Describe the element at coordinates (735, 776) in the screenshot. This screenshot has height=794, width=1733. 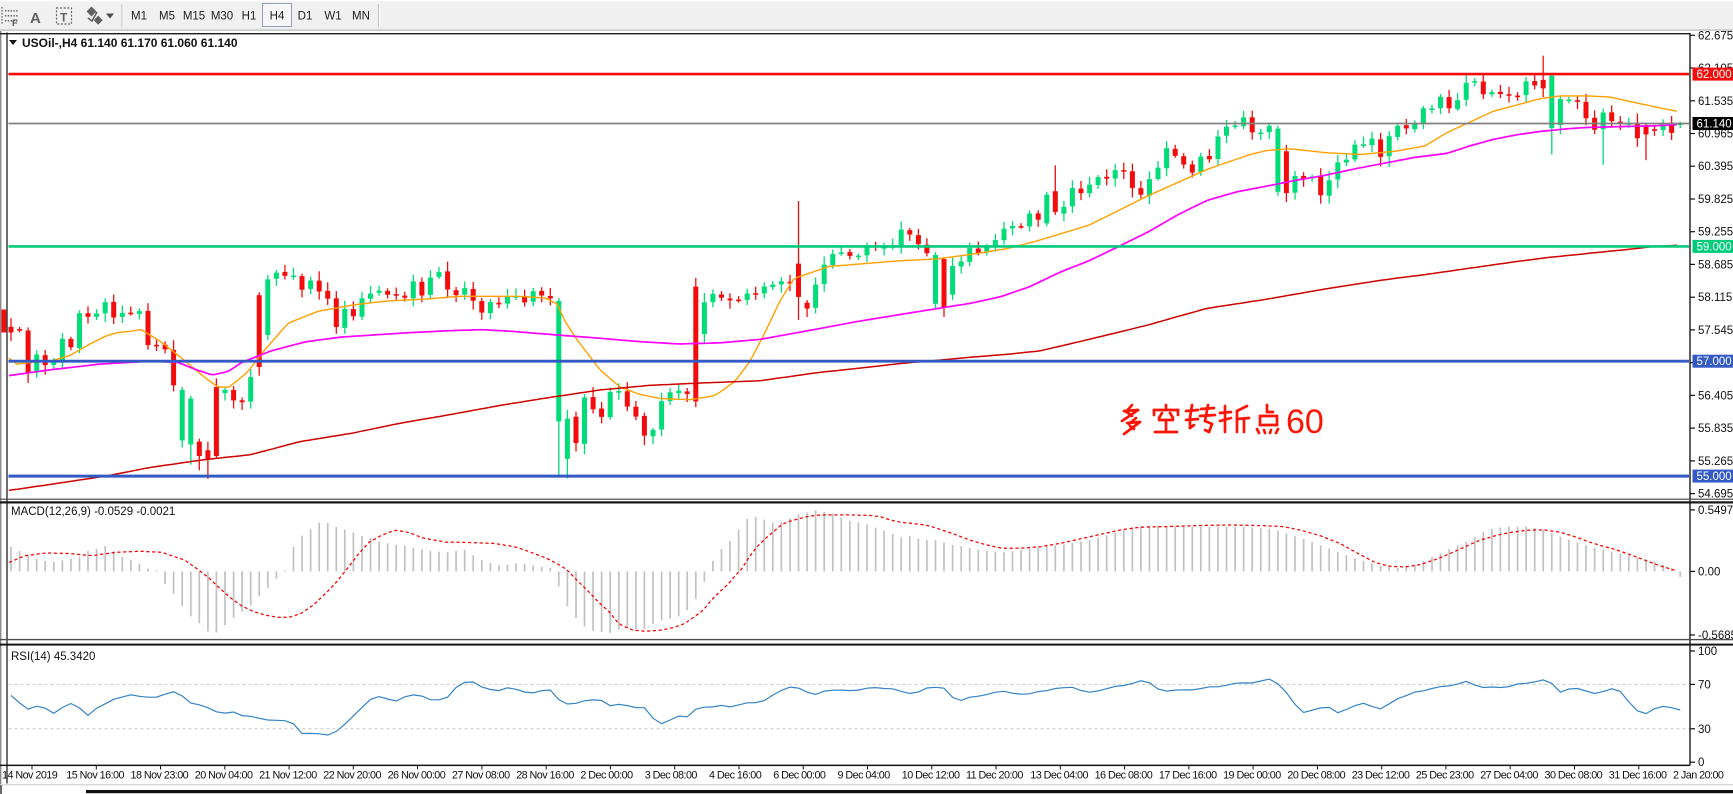
I see `svg-text: 4 Dec 16:00` at that location.